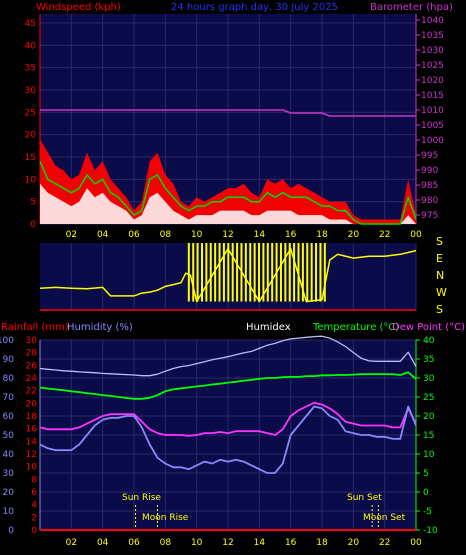 The height and width of the screenshot is (555, 466). I want to click on rain-tick-label: 22, so click(31, 392).